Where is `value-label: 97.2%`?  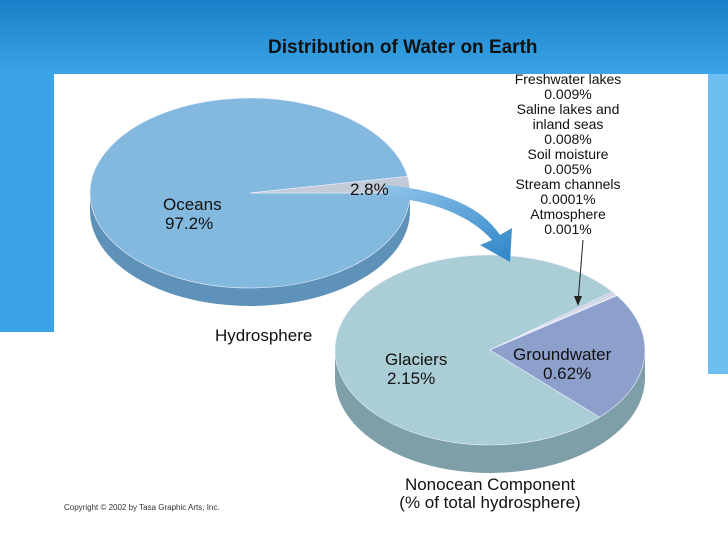
value-label: 97.2% is located at coordinates (189, 223).